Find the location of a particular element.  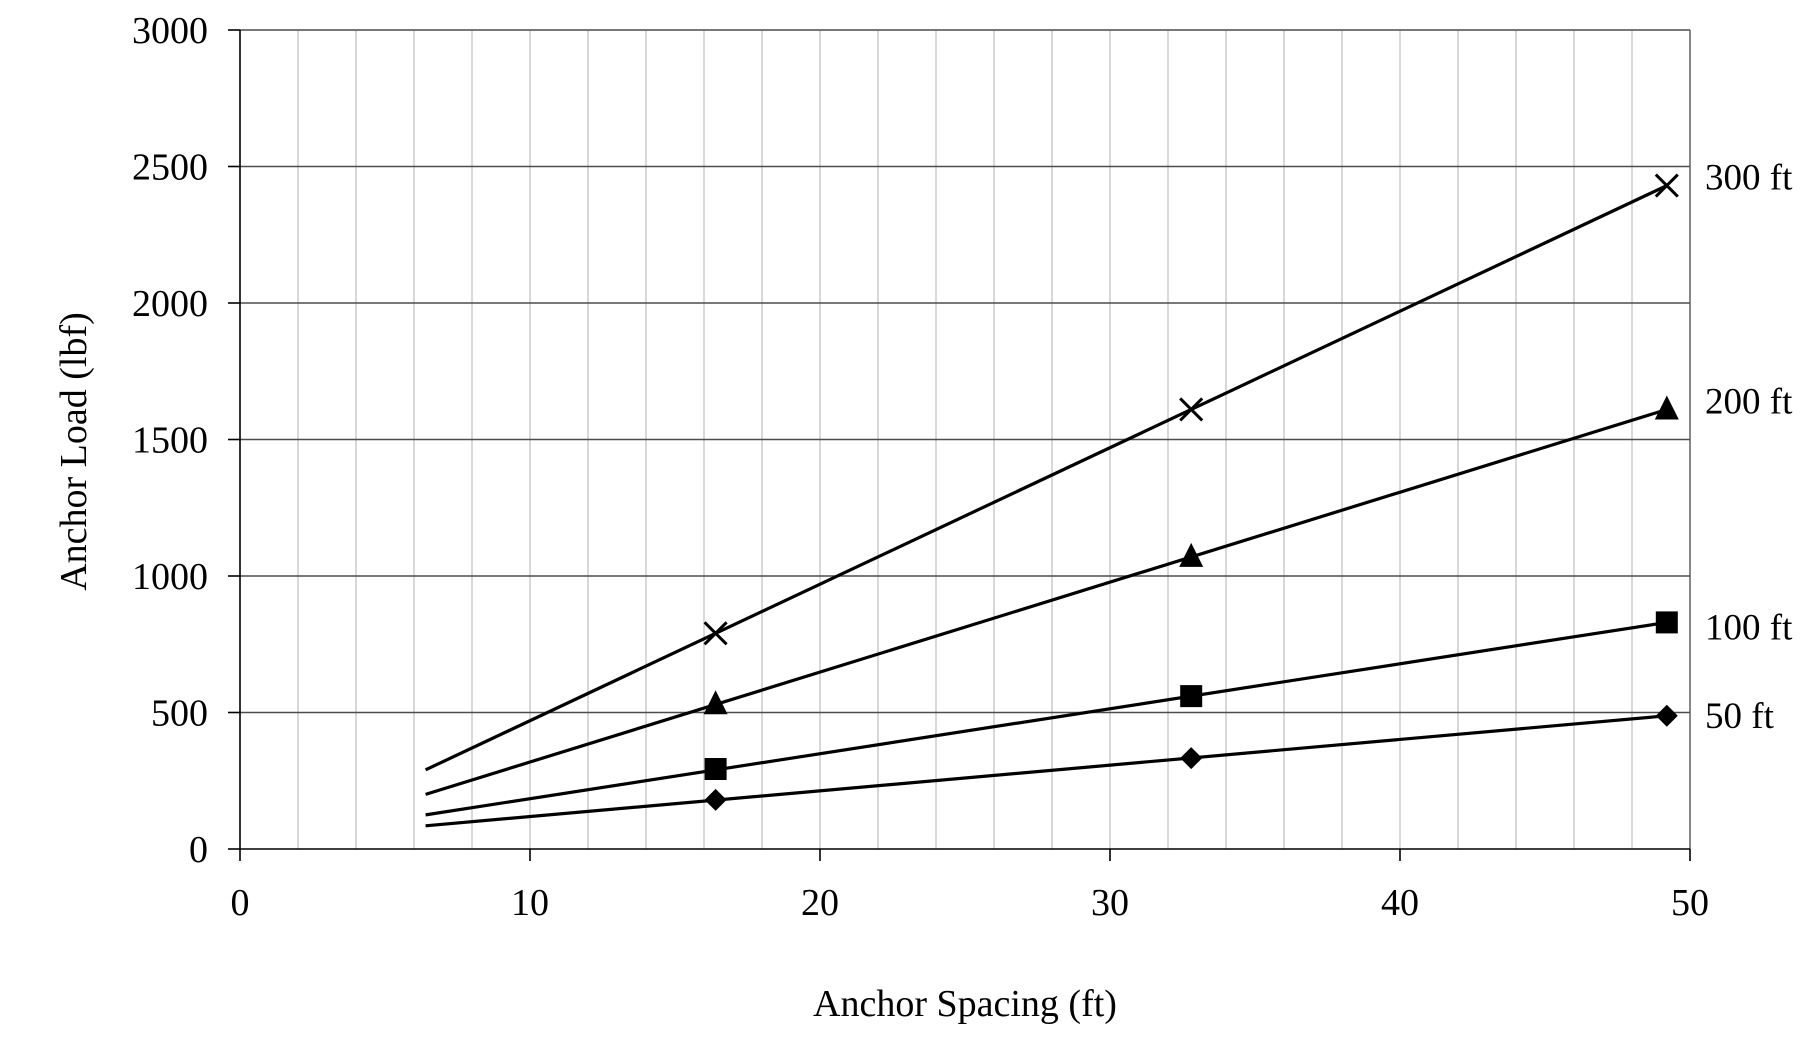

x-tick-labels: 0 10 20 30 40 50 is located at coordinates (970, 903).